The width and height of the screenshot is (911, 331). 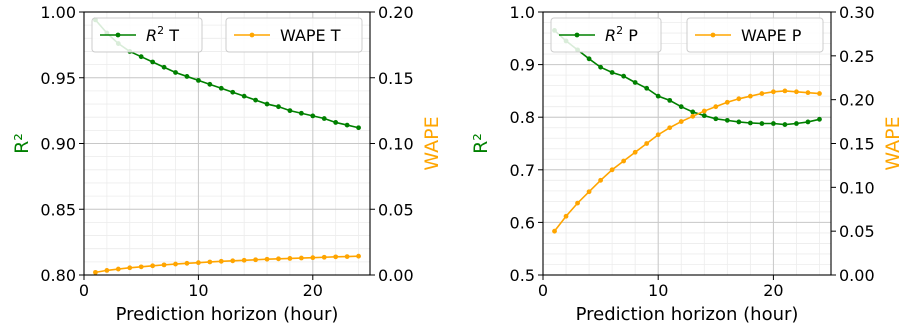 I want to click on chart1-legend-r2: R2 P, so click(x=606, y=35).